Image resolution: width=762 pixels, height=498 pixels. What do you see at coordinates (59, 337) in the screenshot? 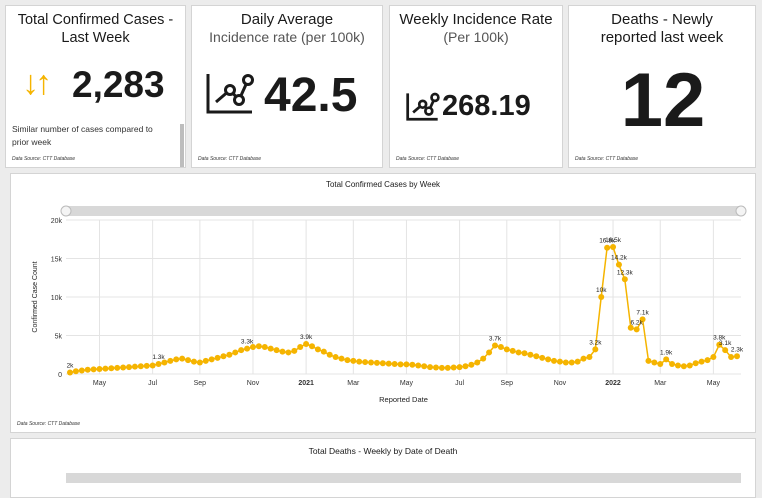
I see `y-tick-label: 5k` at bounding box center [59, 337].